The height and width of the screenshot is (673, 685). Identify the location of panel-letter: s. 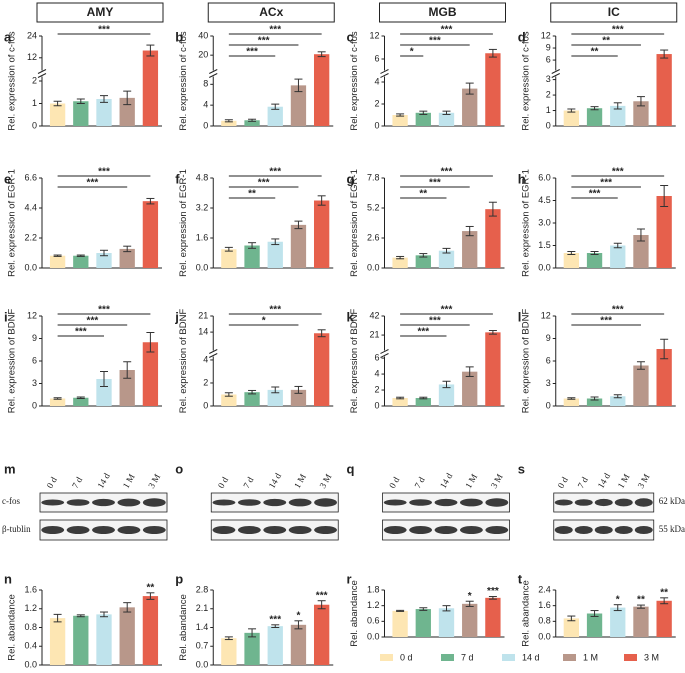
(521, 468).